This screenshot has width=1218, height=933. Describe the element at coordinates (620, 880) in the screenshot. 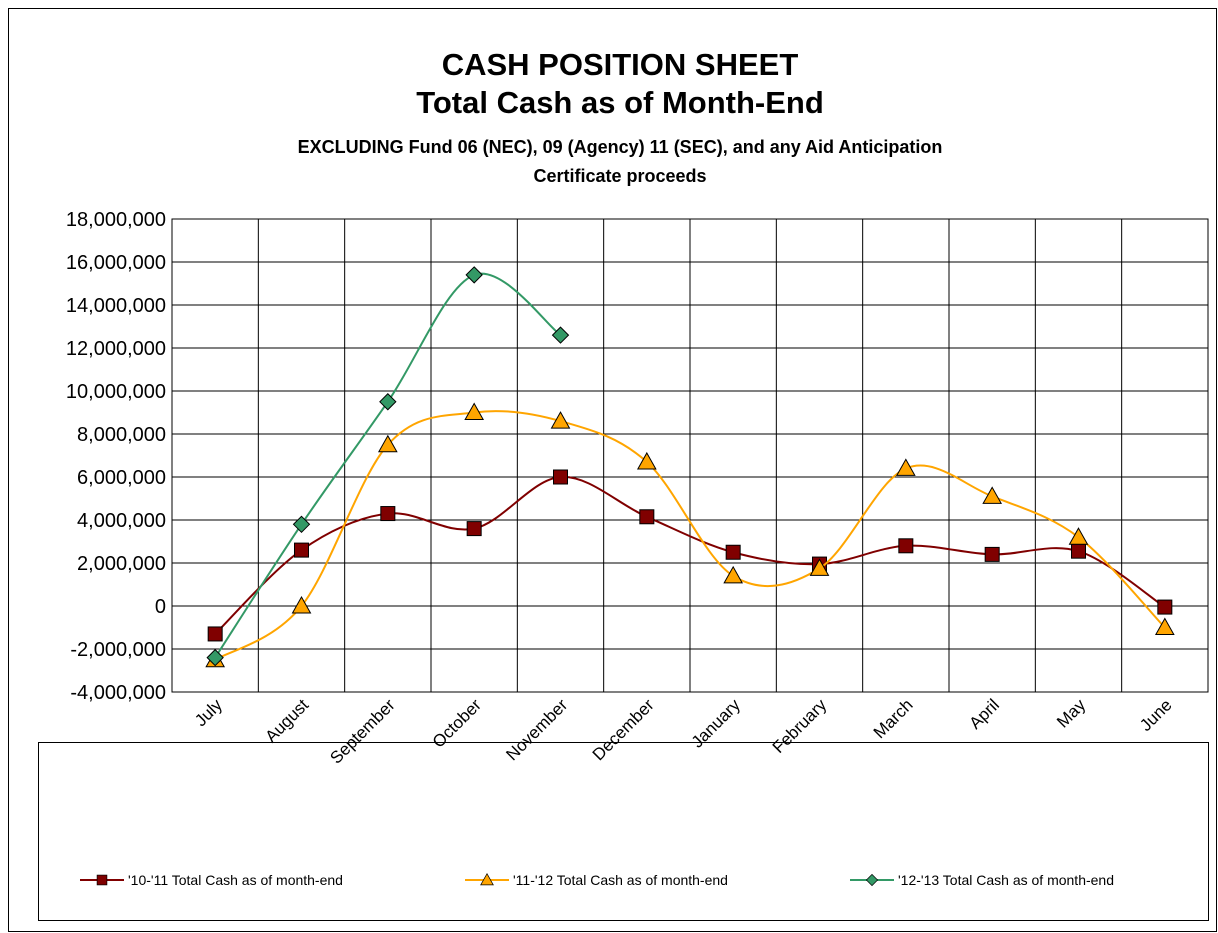

I see `legend-label: '11-'12 Total Cash as of month-end` at that location.